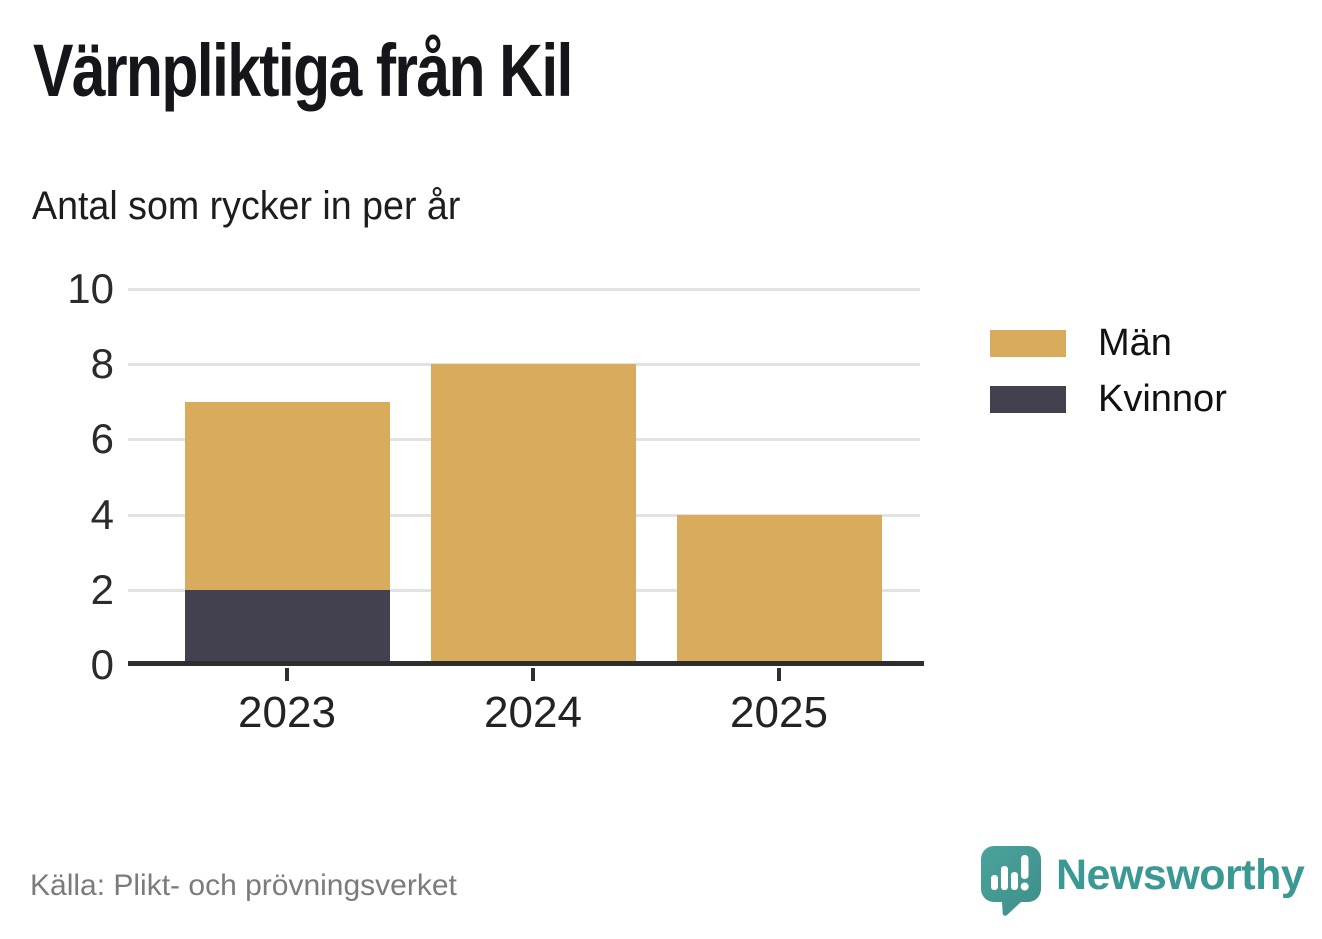  Describe the element at coordinates (90, 288) in the screenshot. I see `y-axis-tick-label-10: 10` at that location.